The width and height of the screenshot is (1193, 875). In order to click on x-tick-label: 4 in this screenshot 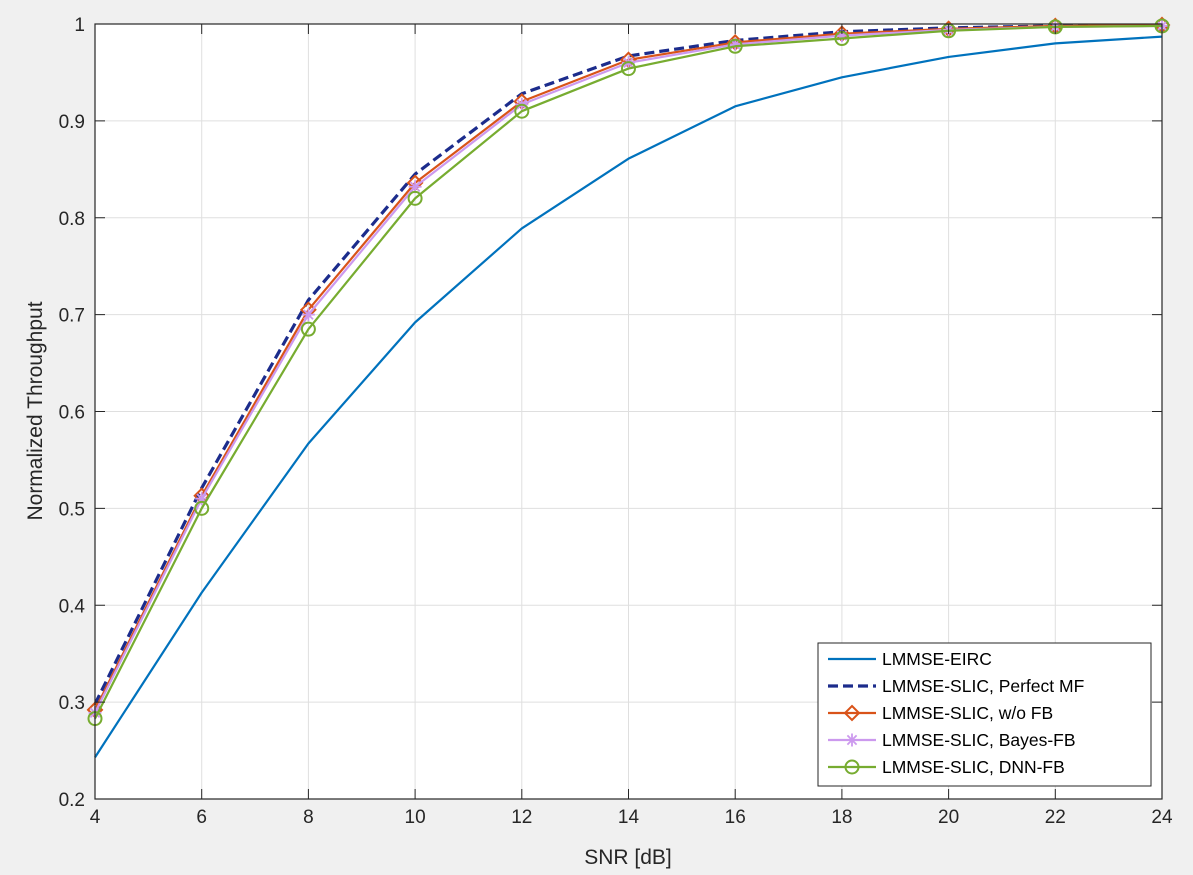, I will do `click(95, 817)`.